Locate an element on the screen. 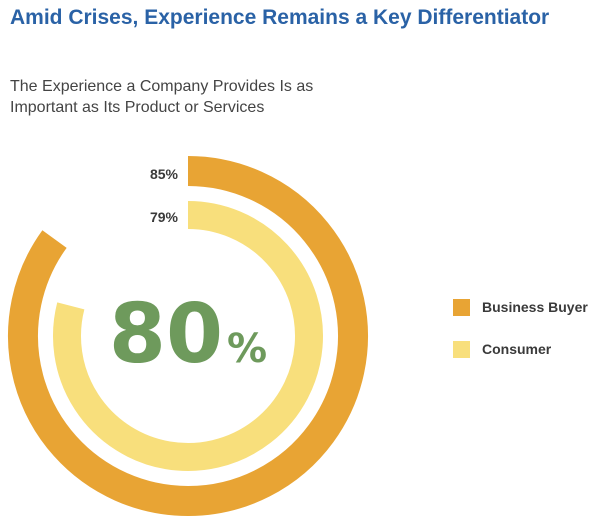  data-label-consumer: 79% is located at coordinates (164, 217).